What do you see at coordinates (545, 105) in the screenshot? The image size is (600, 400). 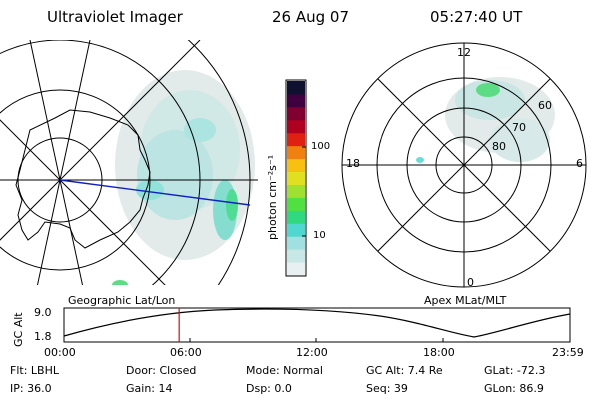 I see `mlat-label-60: 60` at bounding box center [545, 105].